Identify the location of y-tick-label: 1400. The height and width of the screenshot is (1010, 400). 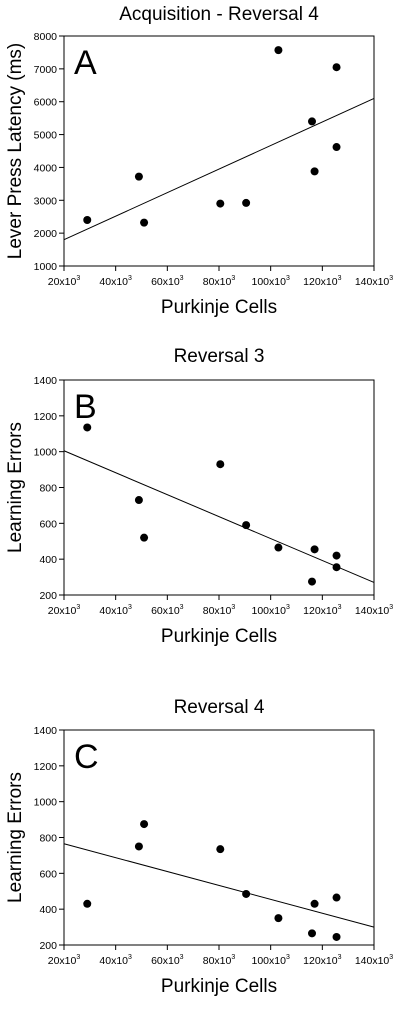
(46, 731).